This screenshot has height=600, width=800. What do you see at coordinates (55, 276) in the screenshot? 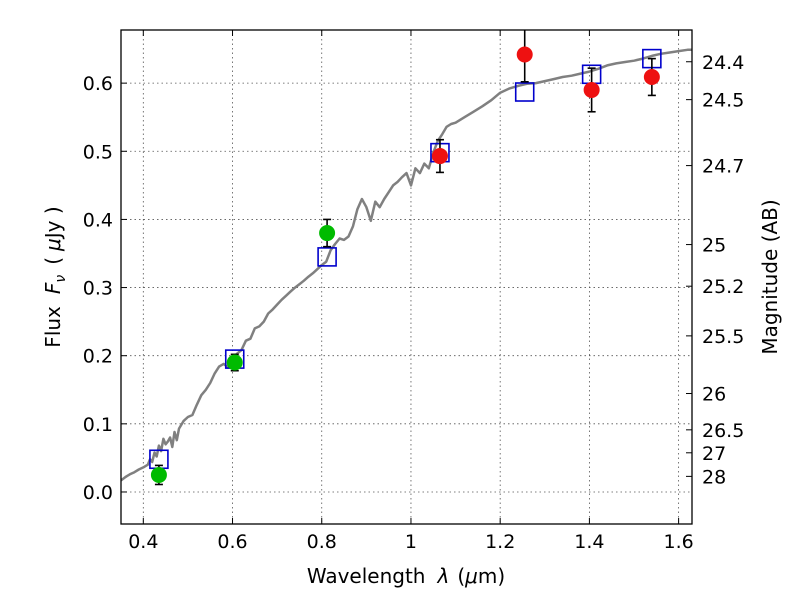
I see `y-axis-label: FluxFν(μJy )` at bounding box center [55, 276].